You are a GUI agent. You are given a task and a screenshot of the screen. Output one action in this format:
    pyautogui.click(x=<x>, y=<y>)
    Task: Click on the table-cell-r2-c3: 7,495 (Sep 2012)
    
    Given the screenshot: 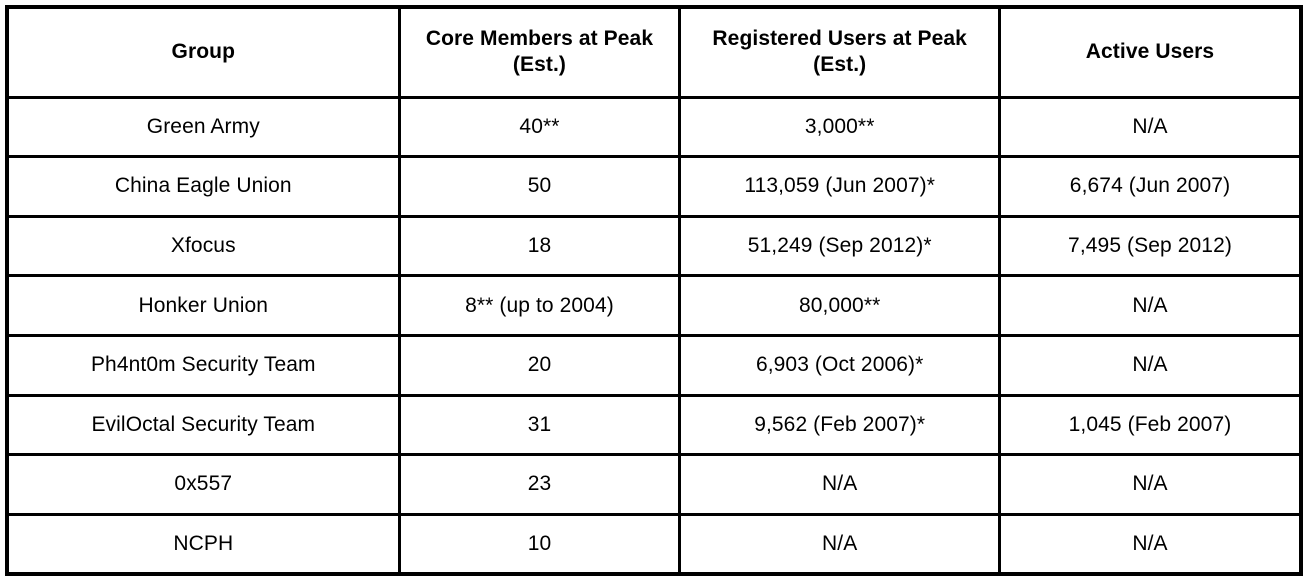 What is the action you would take?
    pyautogui.click(x=1150, y=246)
    